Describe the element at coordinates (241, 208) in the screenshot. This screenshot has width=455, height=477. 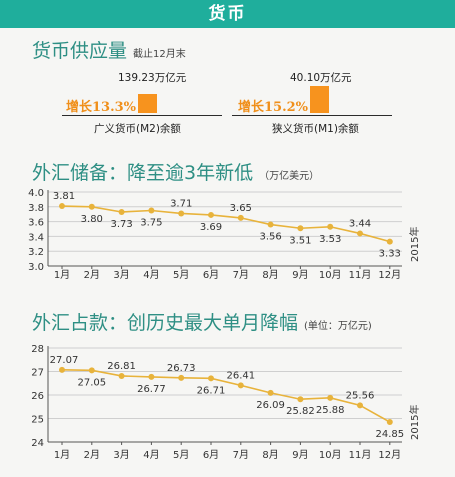
I see `data-label: 3.65` at that location.